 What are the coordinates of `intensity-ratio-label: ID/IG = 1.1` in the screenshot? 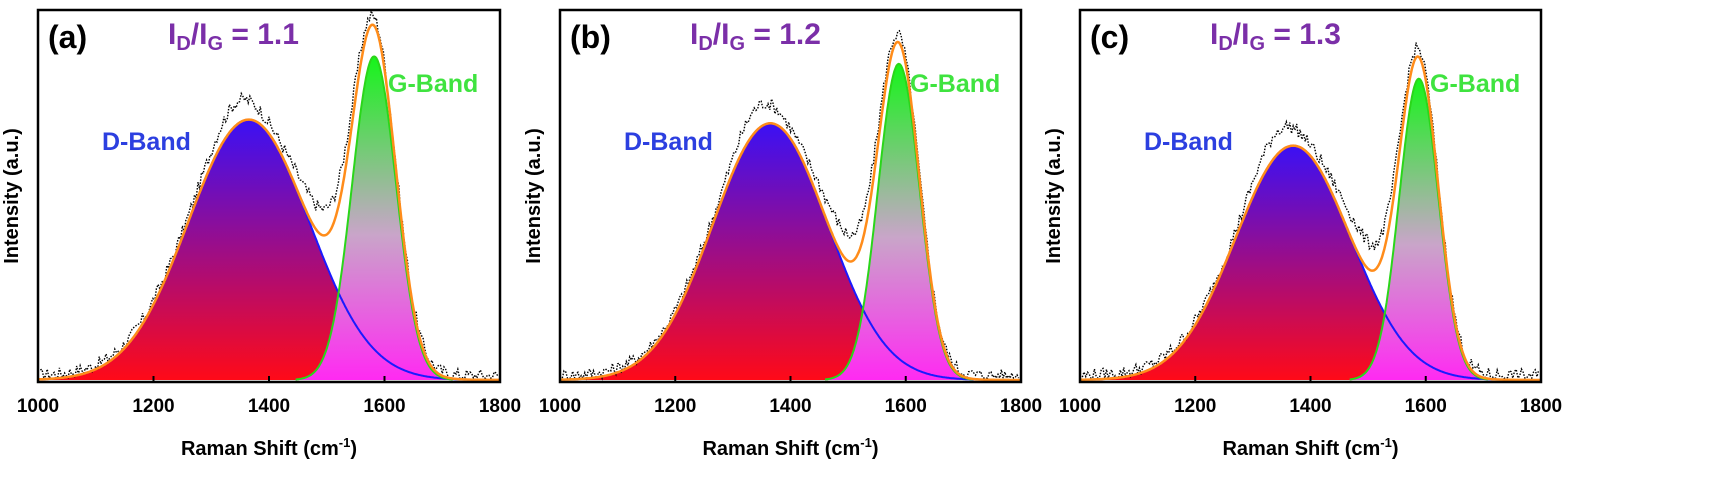 It's located at (233, 36).